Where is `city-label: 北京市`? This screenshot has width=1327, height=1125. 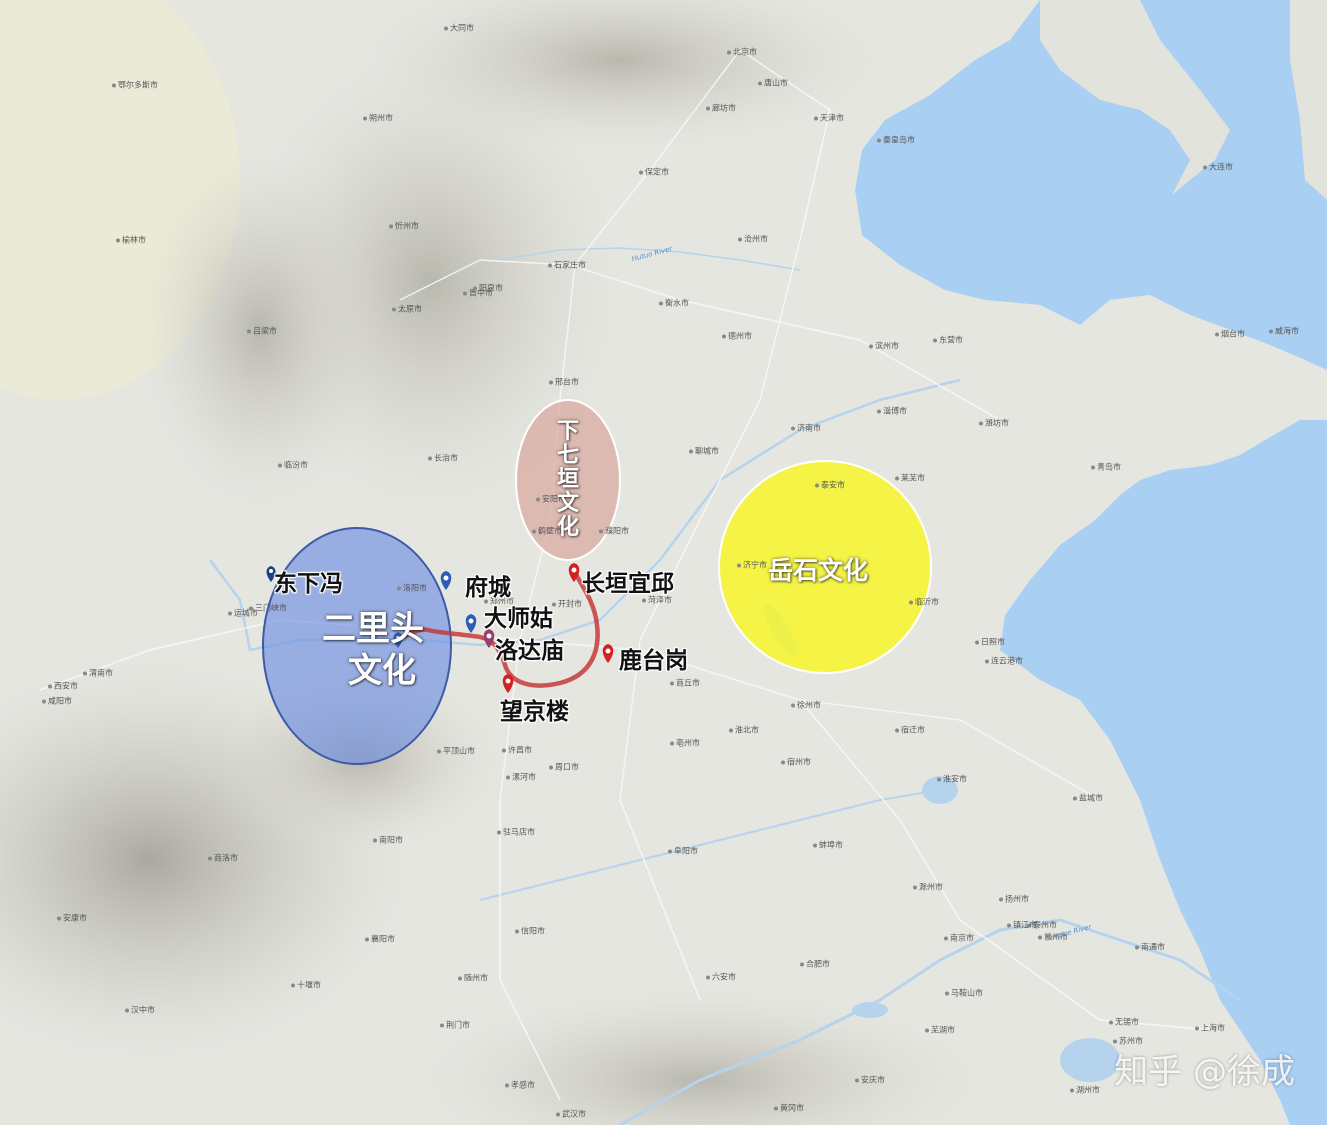
city-label: 北京市 is located at coordinates (742, 52).